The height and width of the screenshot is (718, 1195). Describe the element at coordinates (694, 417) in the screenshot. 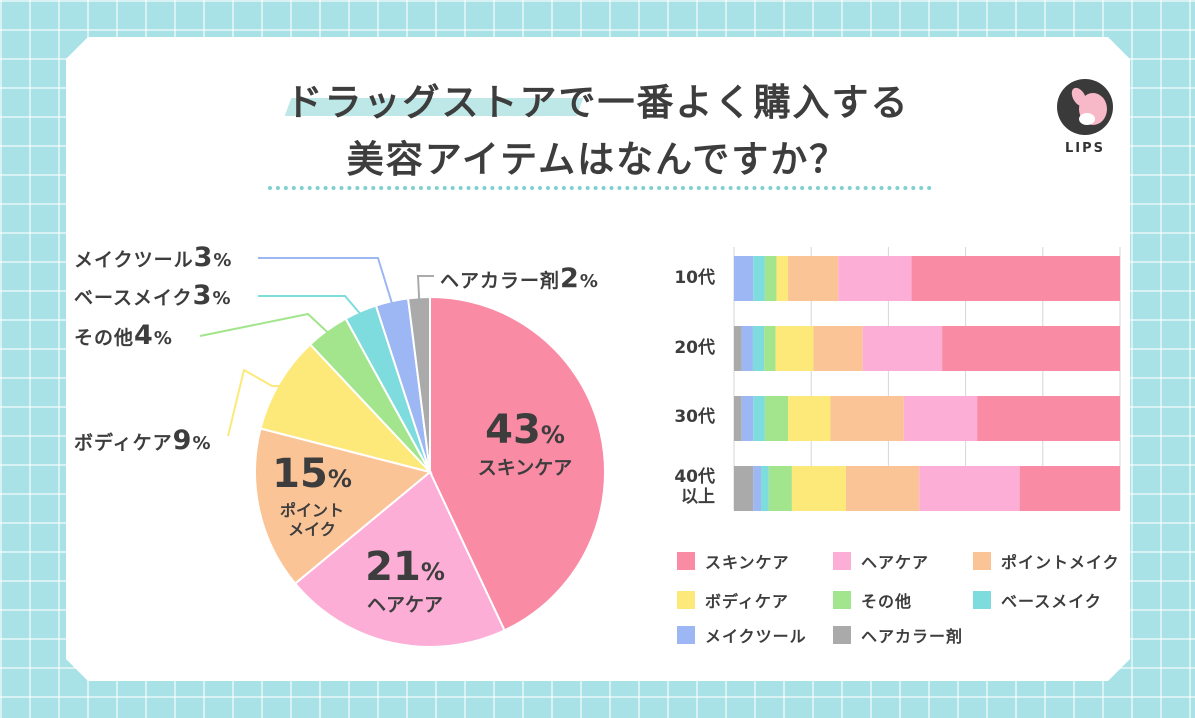

I see `bar-row-label-30s: 30代` at that location.